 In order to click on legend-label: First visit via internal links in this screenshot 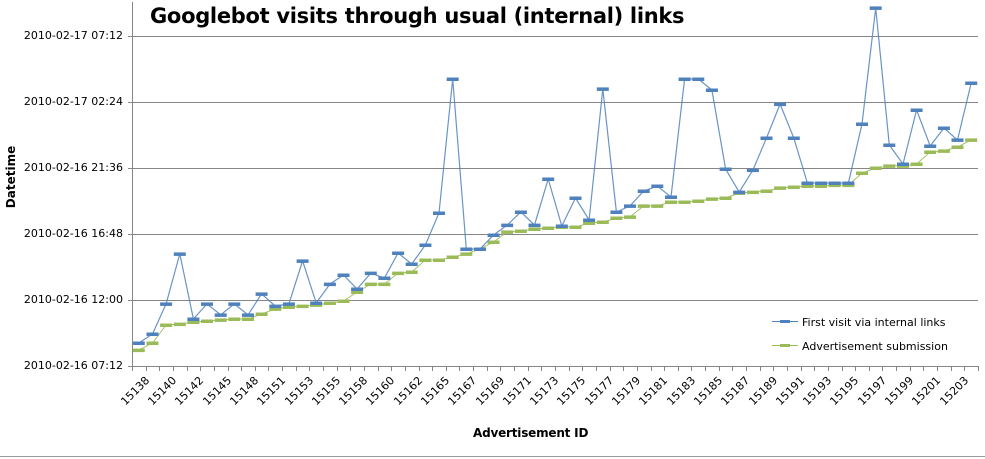, I will do `click(874, 322)`.